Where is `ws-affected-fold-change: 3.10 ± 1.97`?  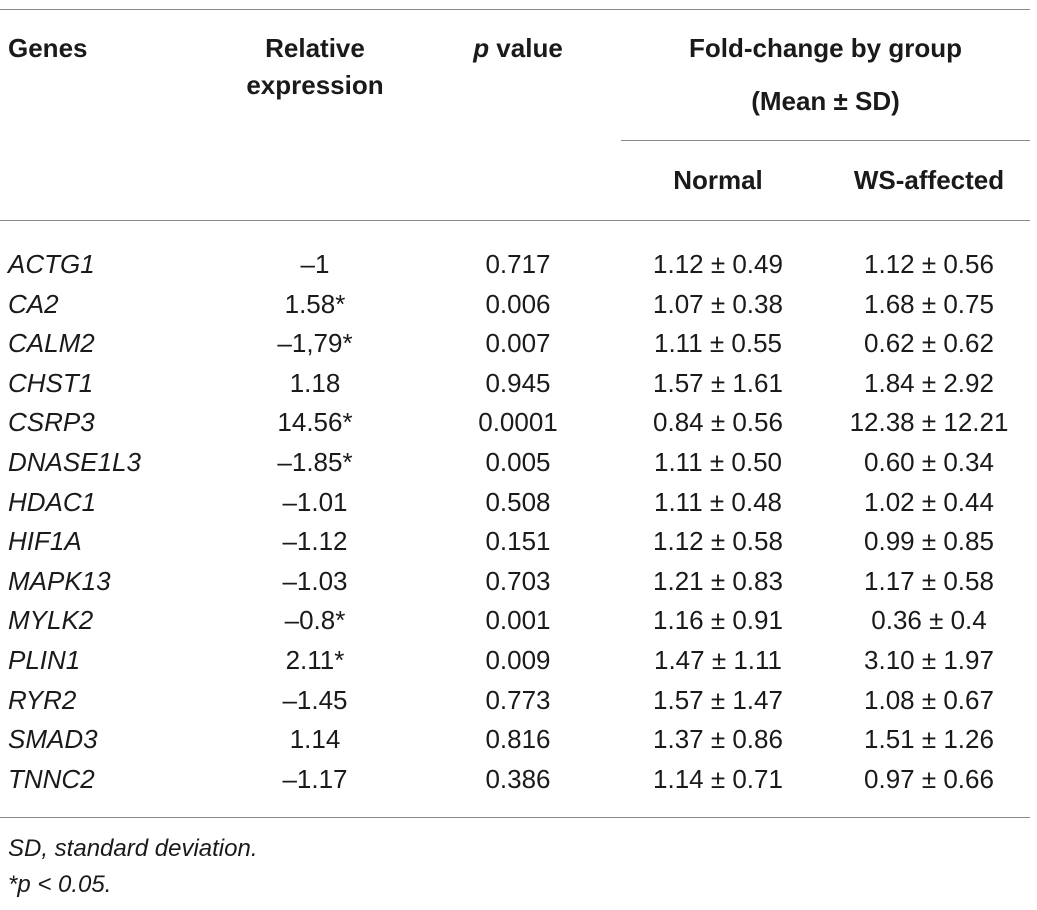 ws-affected-fold-change: 3.10 ± 1.97 is located at coordinates (929, 660).